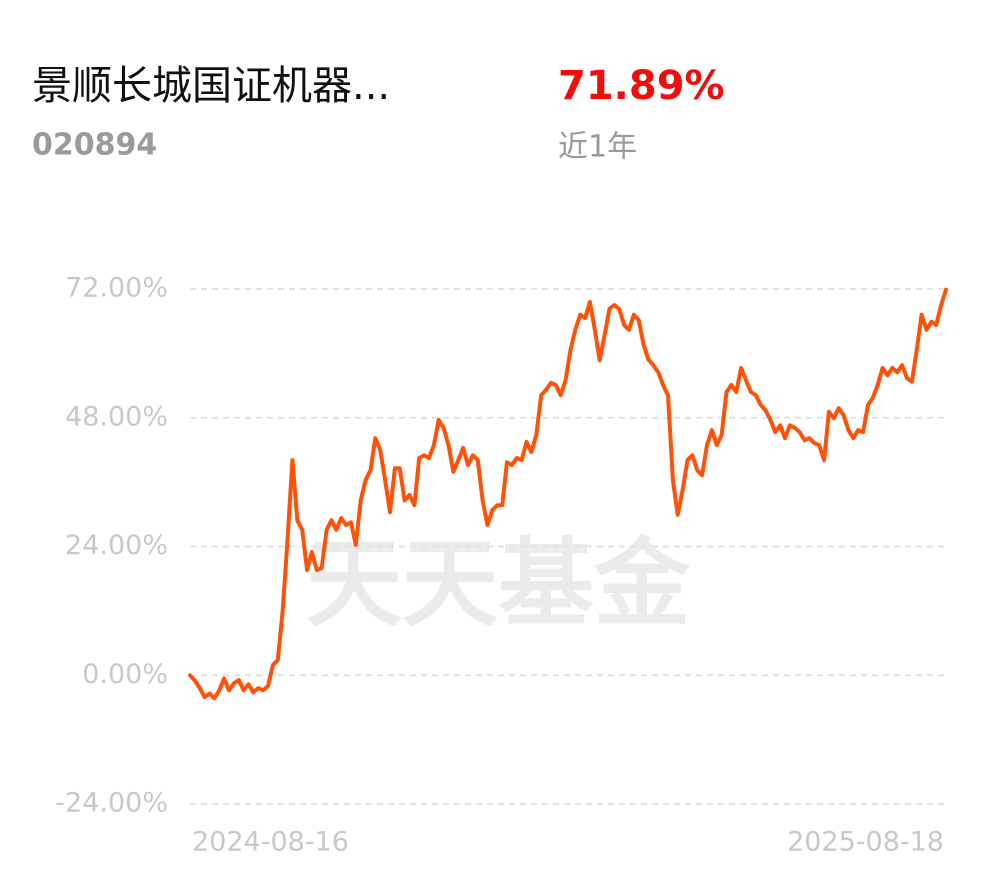 The image size is (990, 882). Describe the element at coordinates (597, 147) in the screenshot. I see `return-period: 近1年` at that location.